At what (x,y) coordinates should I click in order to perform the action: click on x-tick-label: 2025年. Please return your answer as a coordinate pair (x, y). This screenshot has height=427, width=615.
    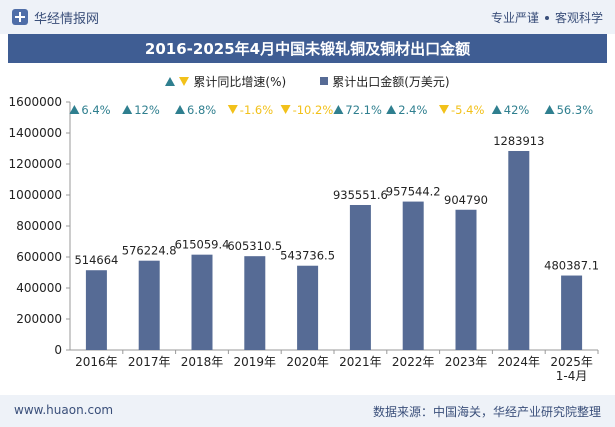
    Looking at the image, I should click on (571, 362).